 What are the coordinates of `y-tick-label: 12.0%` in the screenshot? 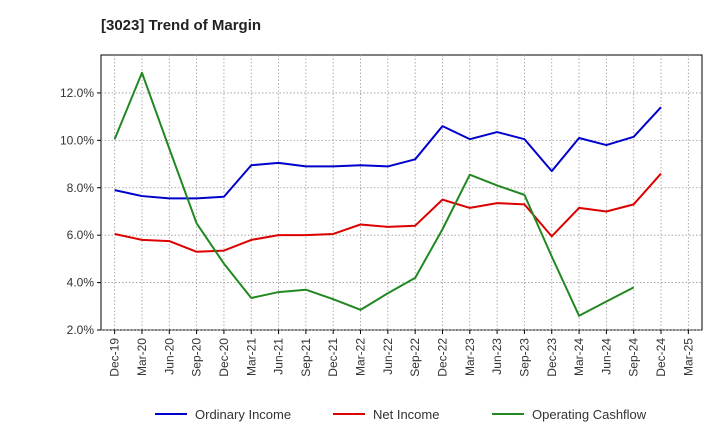 It's located at (77, 93).